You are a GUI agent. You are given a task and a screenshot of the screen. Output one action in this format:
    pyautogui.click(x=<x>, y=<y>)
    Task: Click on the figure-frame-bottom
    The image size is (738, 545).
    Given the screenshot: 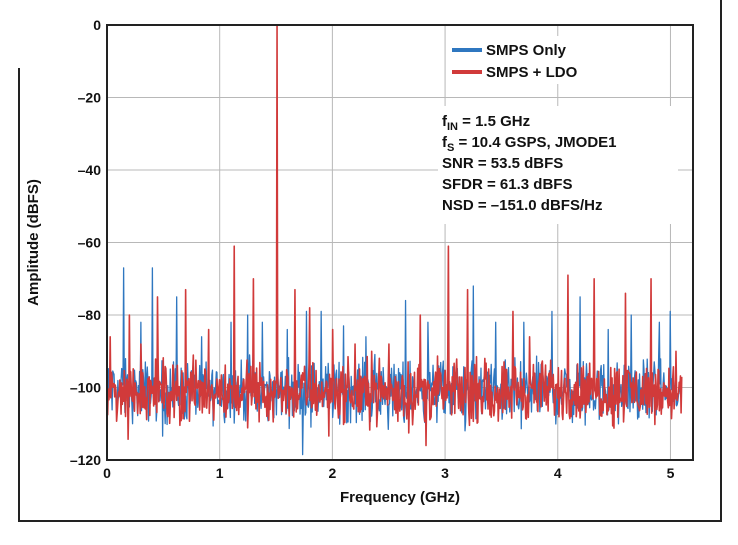 What is the action you would take?
    pyautogui.click(x=370, y=521)
    